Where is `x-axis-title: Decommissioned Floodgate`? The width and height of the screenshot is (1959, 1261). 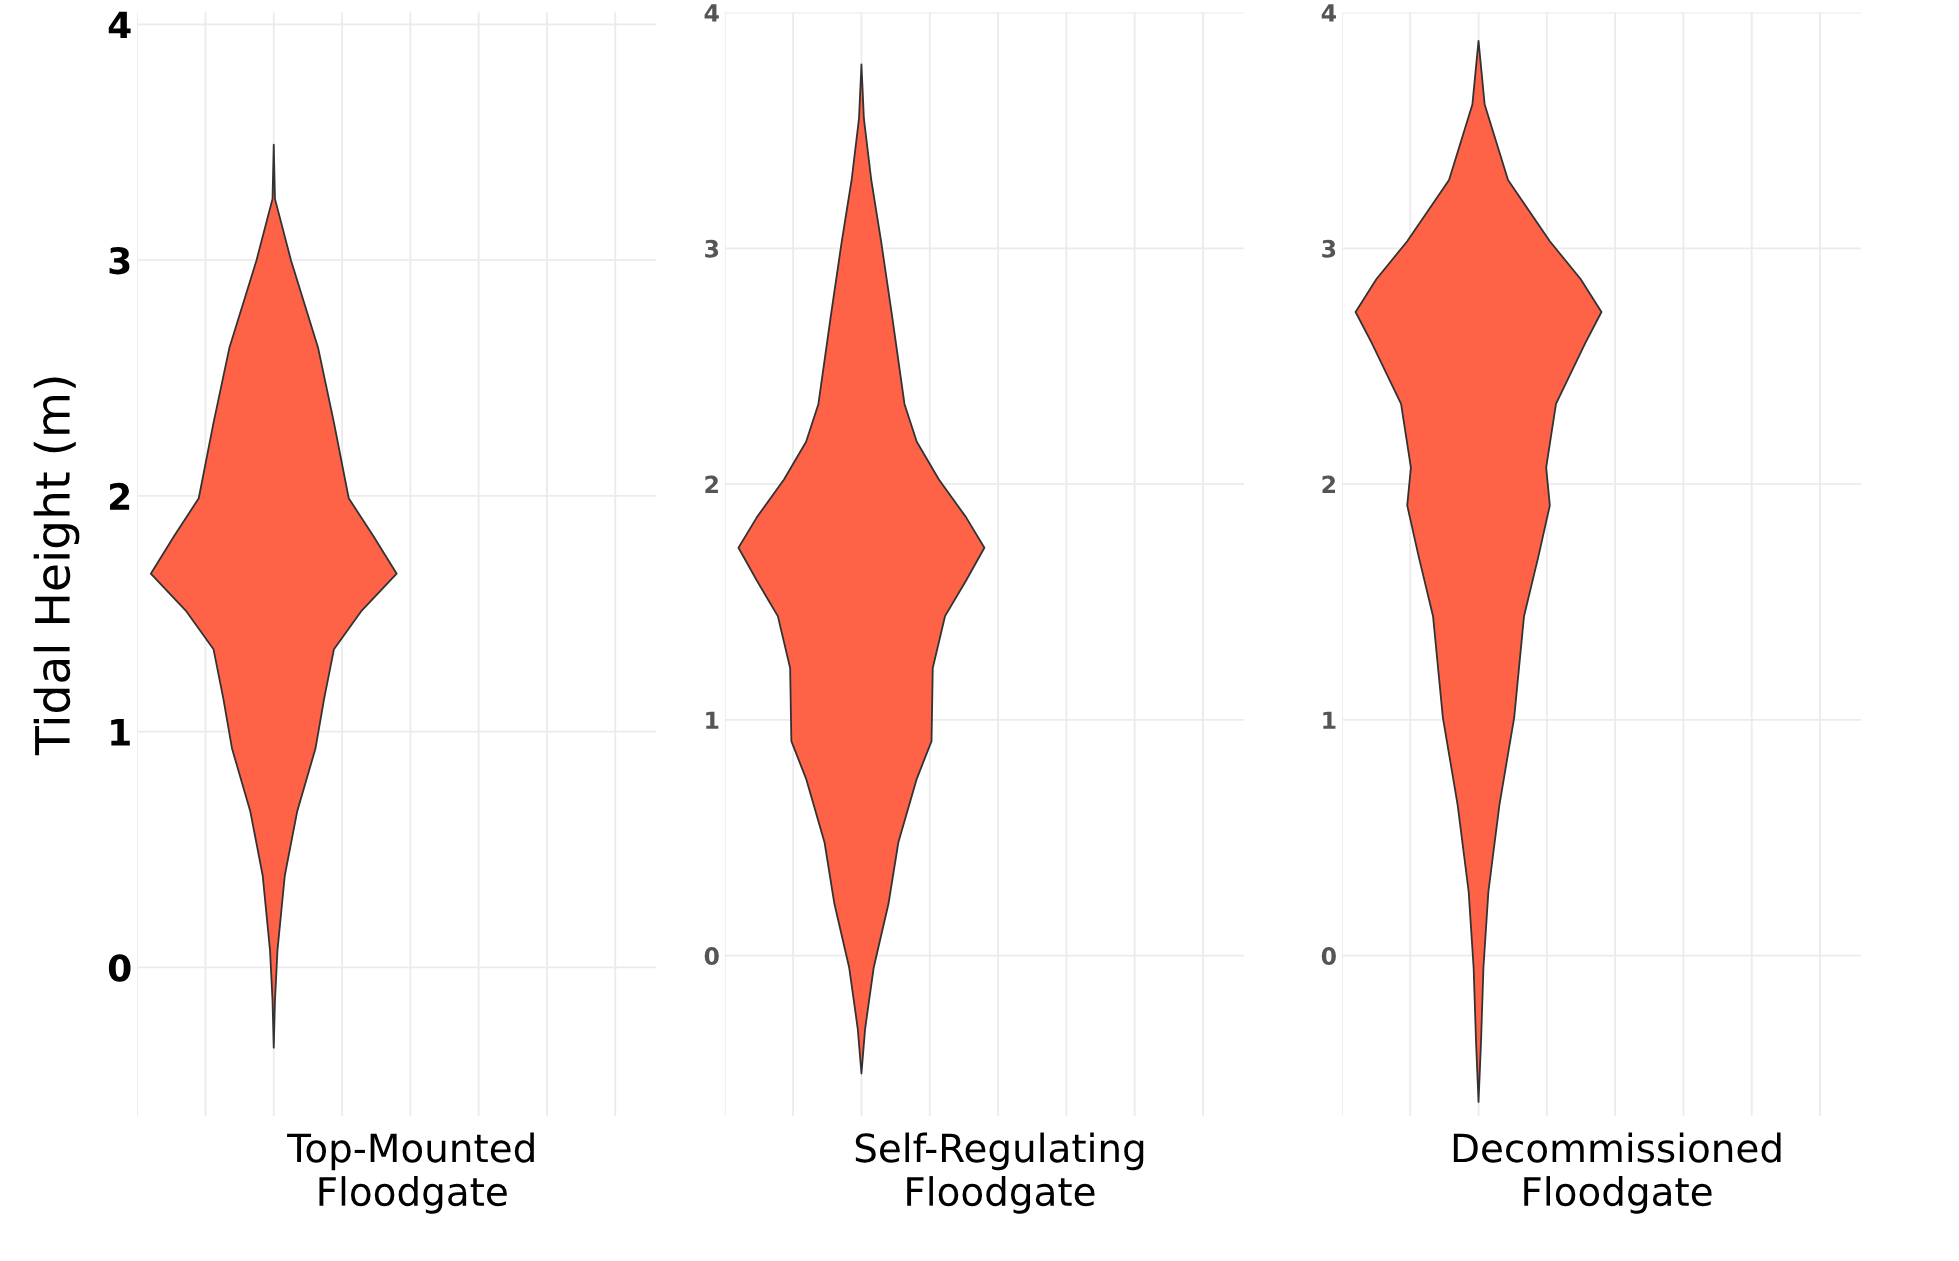
x-axis-title: Decommissioned Floodgate is located at coordinates (1617, 1173).